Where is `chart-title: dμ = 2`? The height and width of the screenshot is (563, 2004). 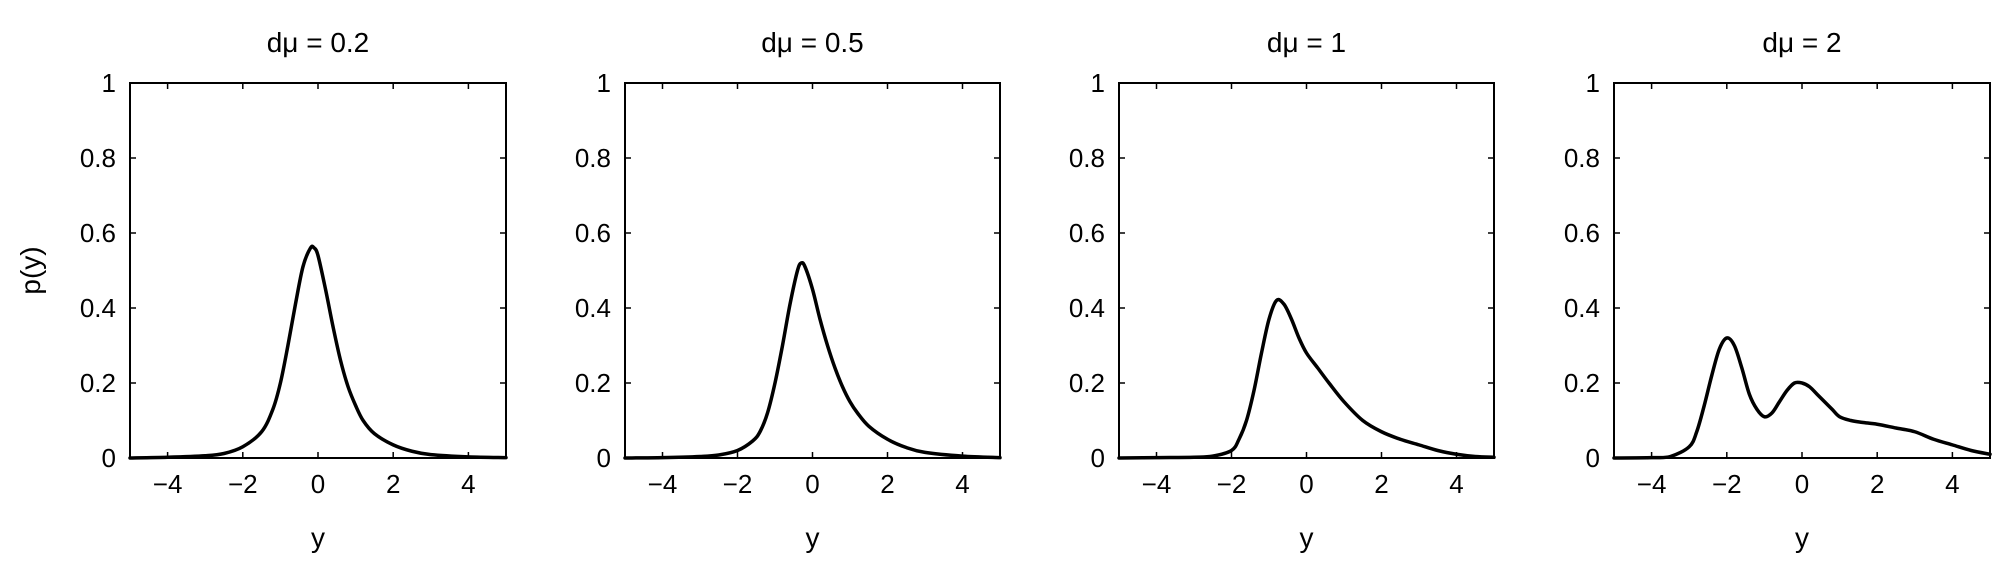 chart-title: dμ = 2 is located at coordinates (1801, 42).